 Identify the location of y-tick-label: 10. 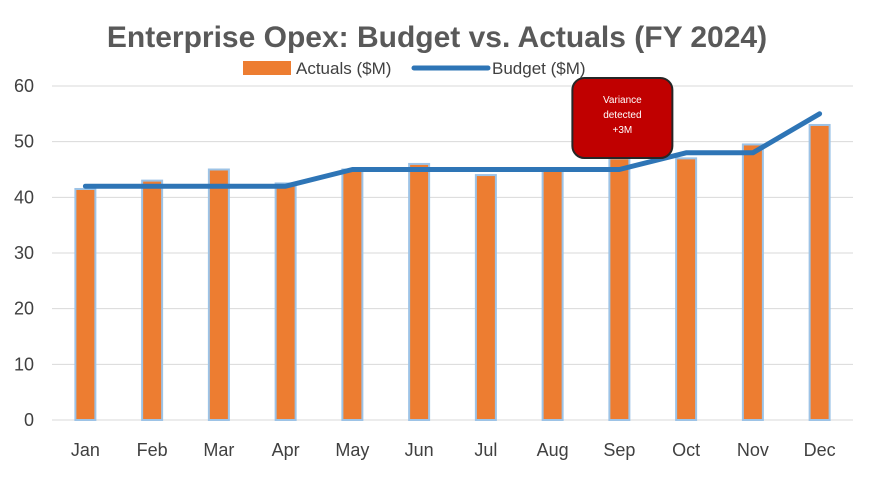
(24, 364).